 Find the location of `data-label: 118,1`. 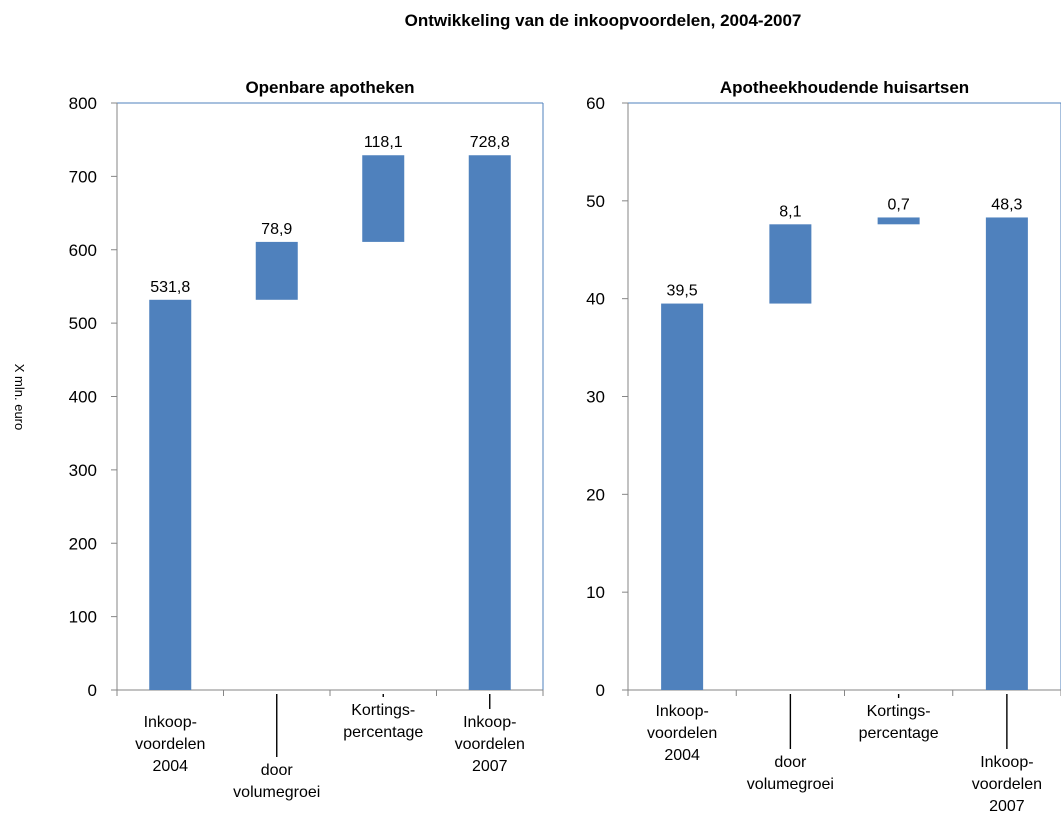

data-label: 118,1 is located at coordinates (383, 142).